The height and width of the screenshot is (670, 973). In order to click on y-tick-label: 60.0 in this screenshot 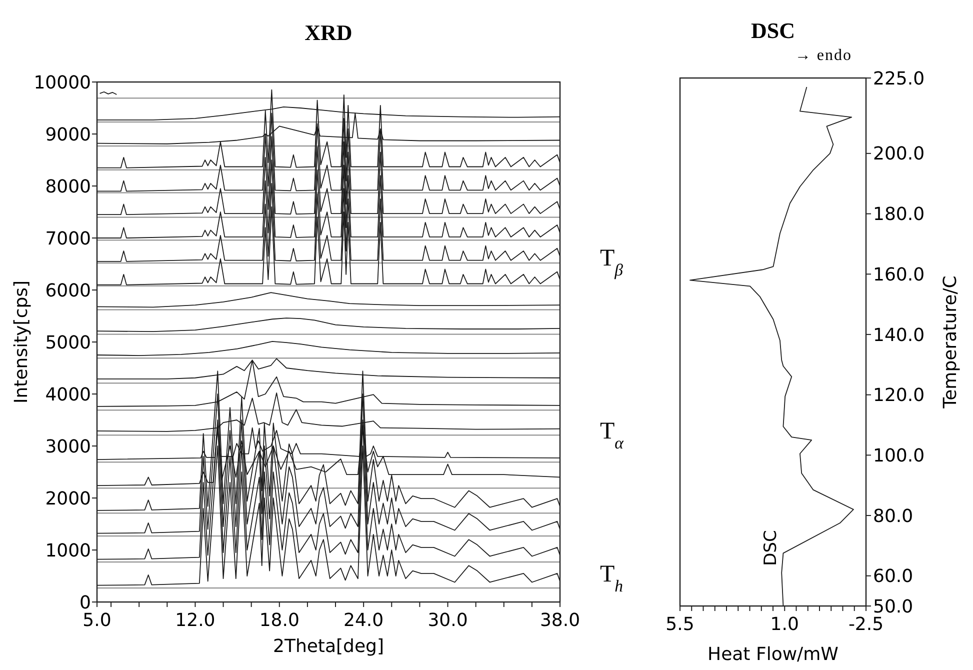, I will do `click(893, 577)`.